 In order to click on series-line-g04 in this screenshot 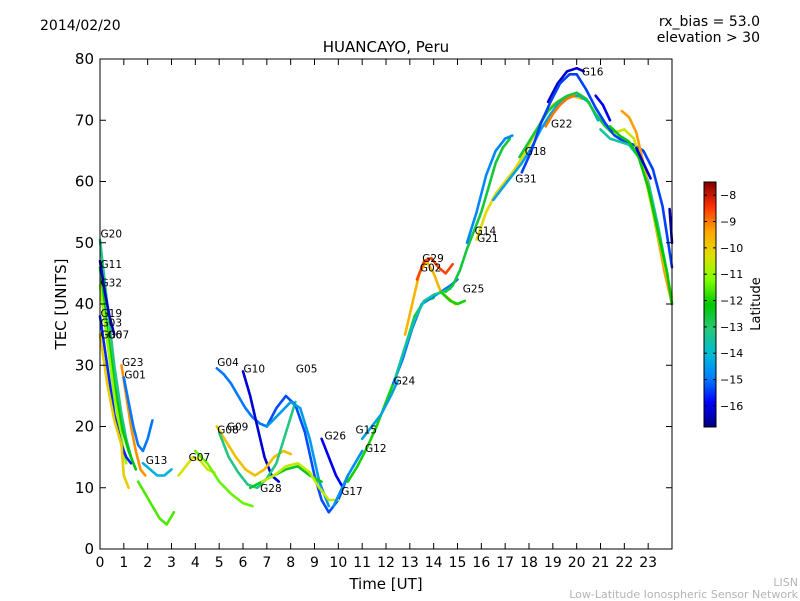, I will do `click(242, 397)`.